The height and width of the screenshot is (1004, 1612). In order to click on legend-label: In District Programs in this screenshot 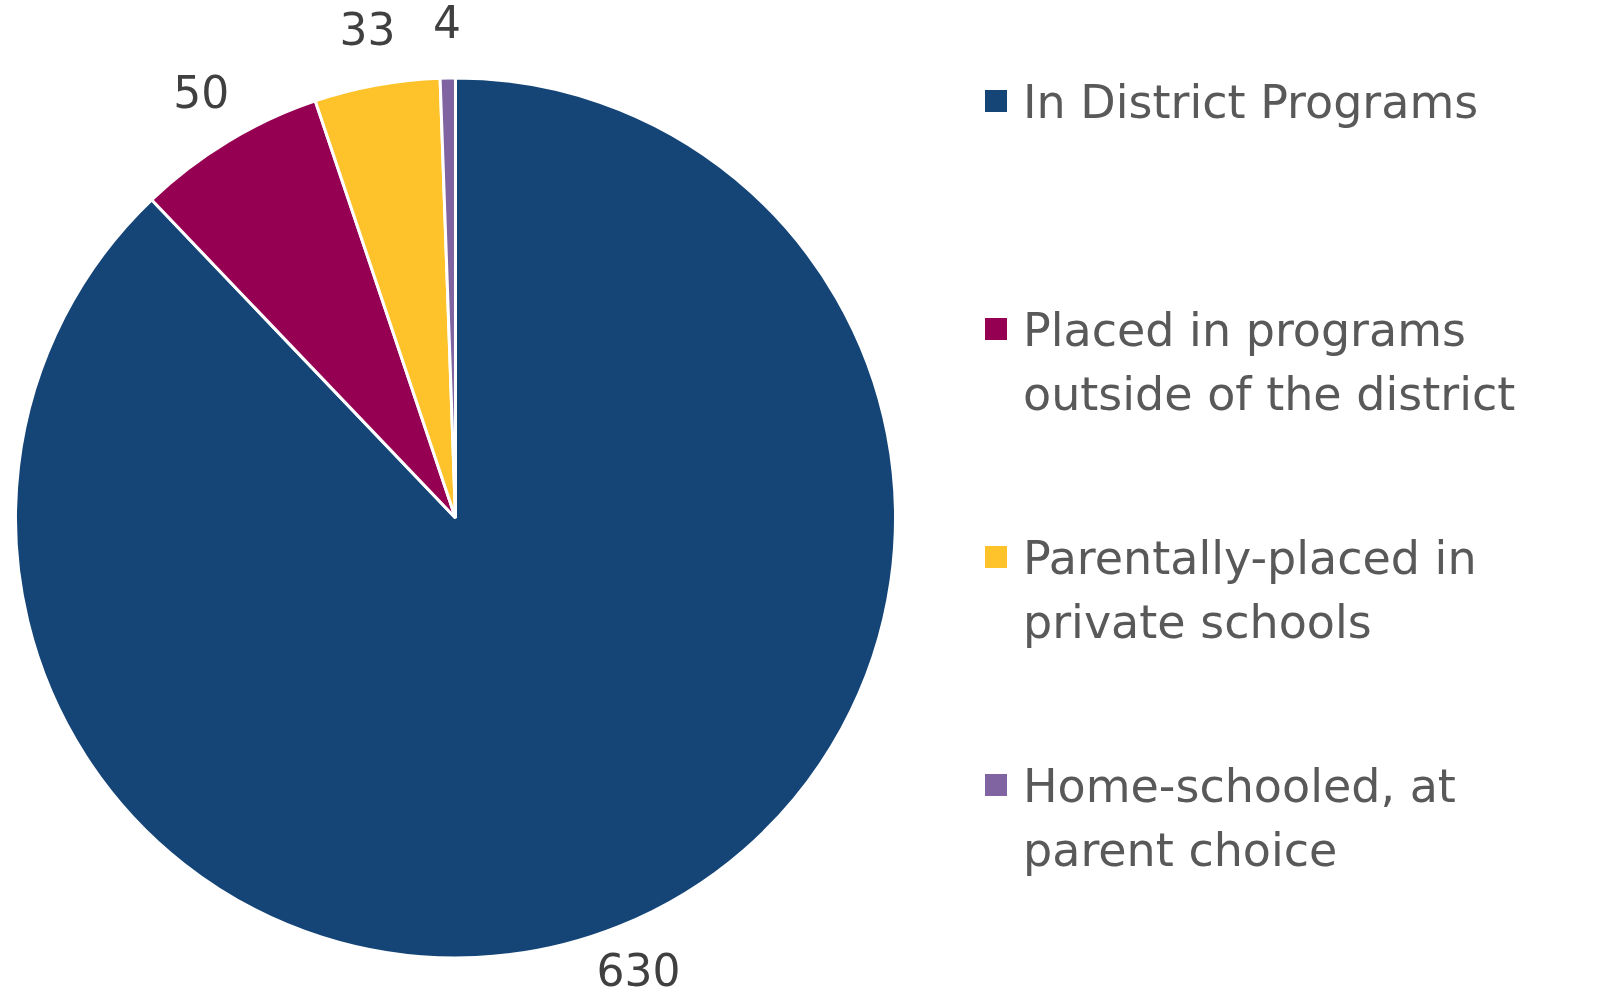, I will do `click(1251, 102)`.